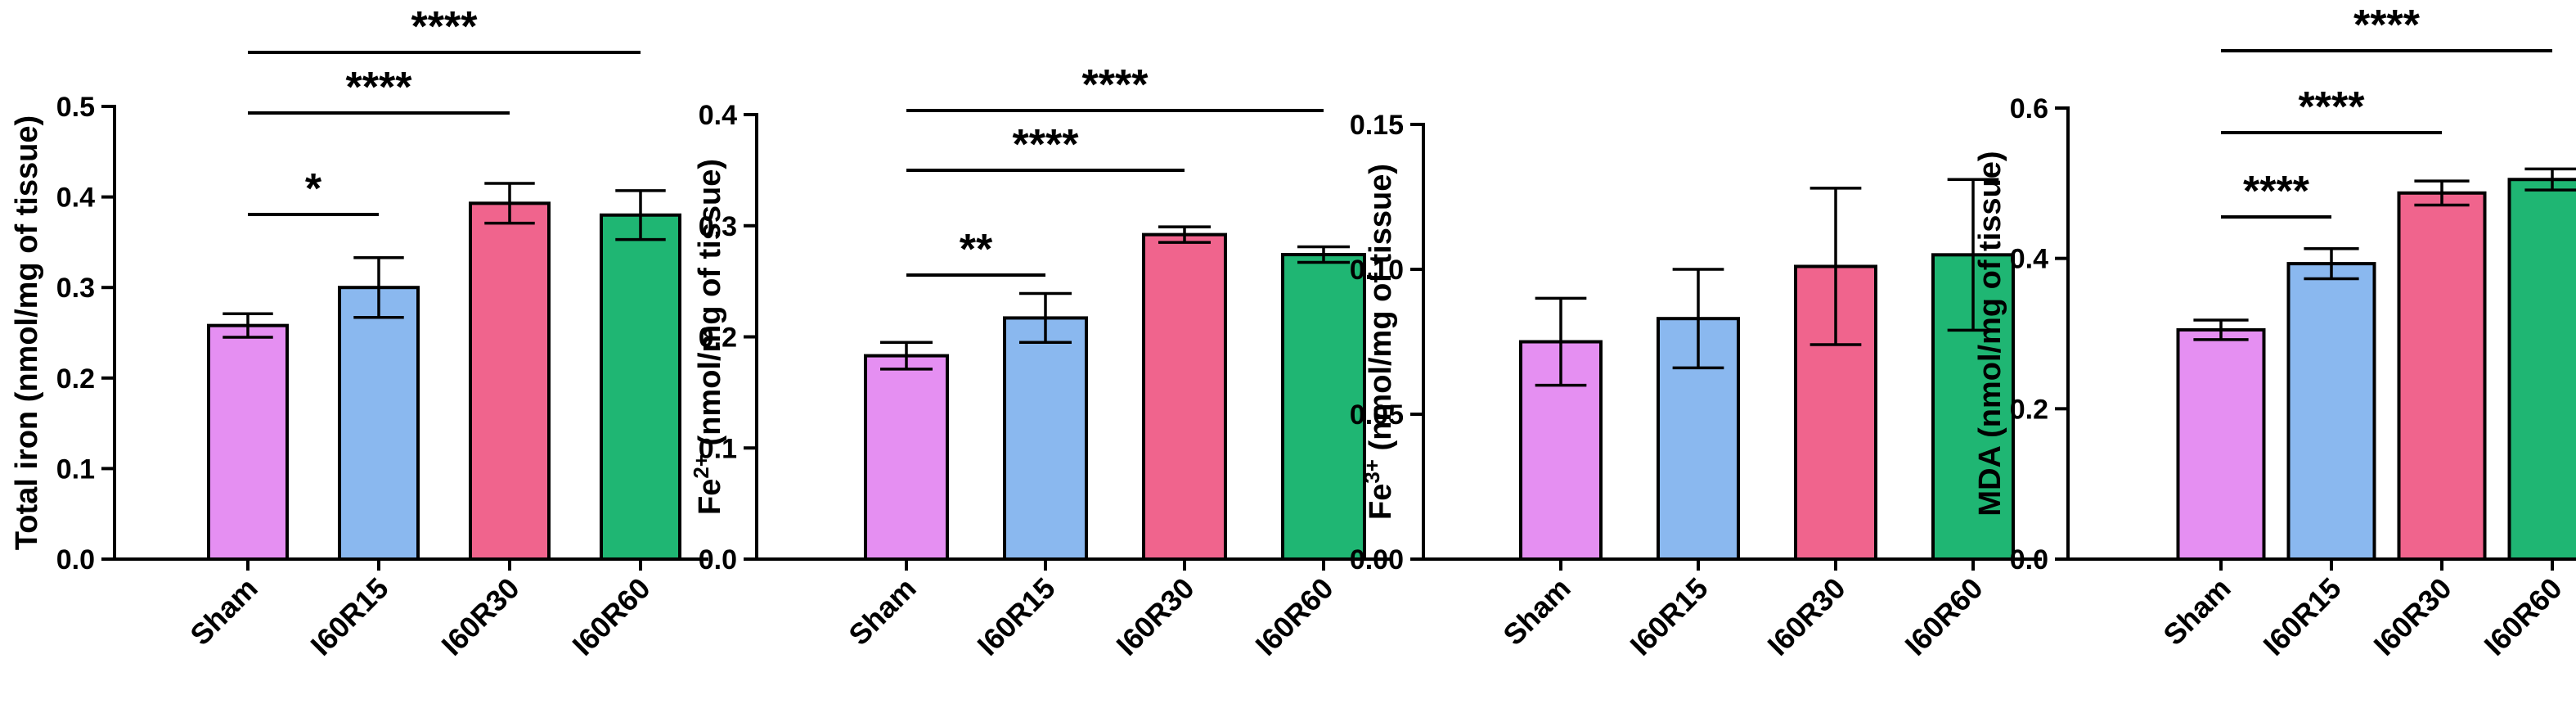 The width and height of the screenshot is (2576, 704). What do you see at coordinates (27, 332) in the screenshot?
I see `y-axis-label: Total iron (nmol/mg of tissue)` at bounding box center [27, 332].